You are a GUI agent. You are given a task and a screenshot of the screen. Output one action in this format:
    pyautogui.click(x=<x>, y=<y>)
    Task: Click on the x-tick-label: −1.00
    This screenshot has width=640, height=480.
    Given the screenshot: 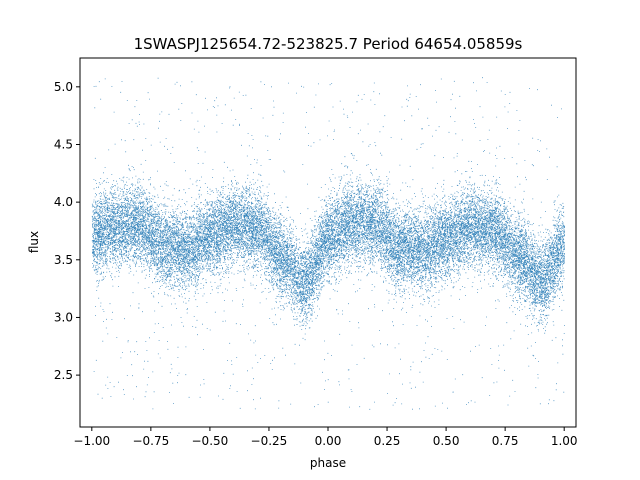 What is the action you would take?
    pyautogui.click(x=91, y=441)
    